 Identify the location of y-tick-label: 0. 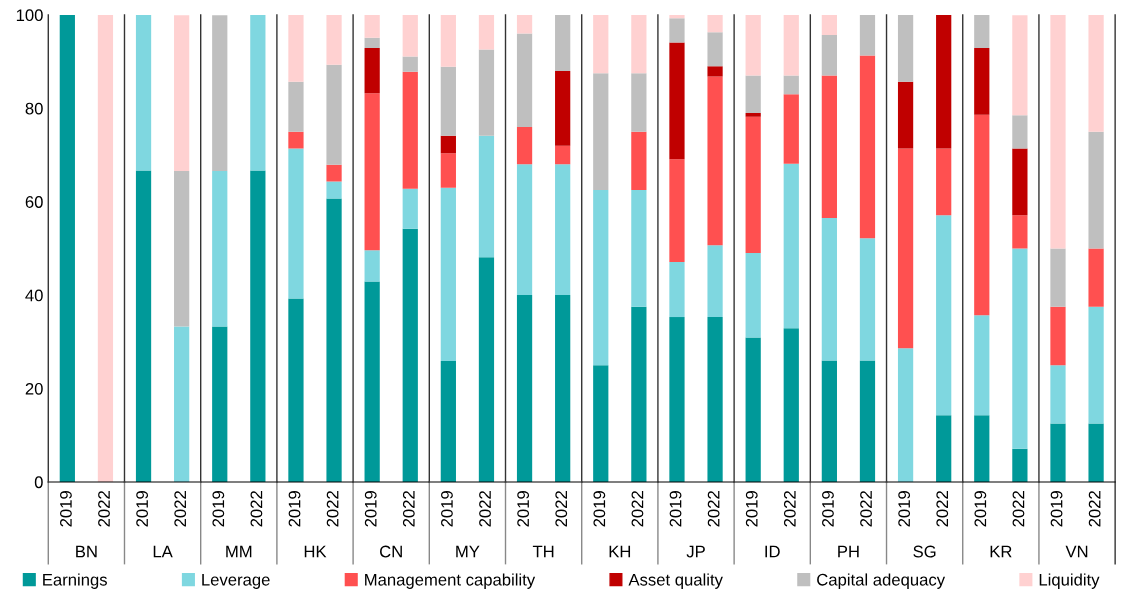
(38, 482).